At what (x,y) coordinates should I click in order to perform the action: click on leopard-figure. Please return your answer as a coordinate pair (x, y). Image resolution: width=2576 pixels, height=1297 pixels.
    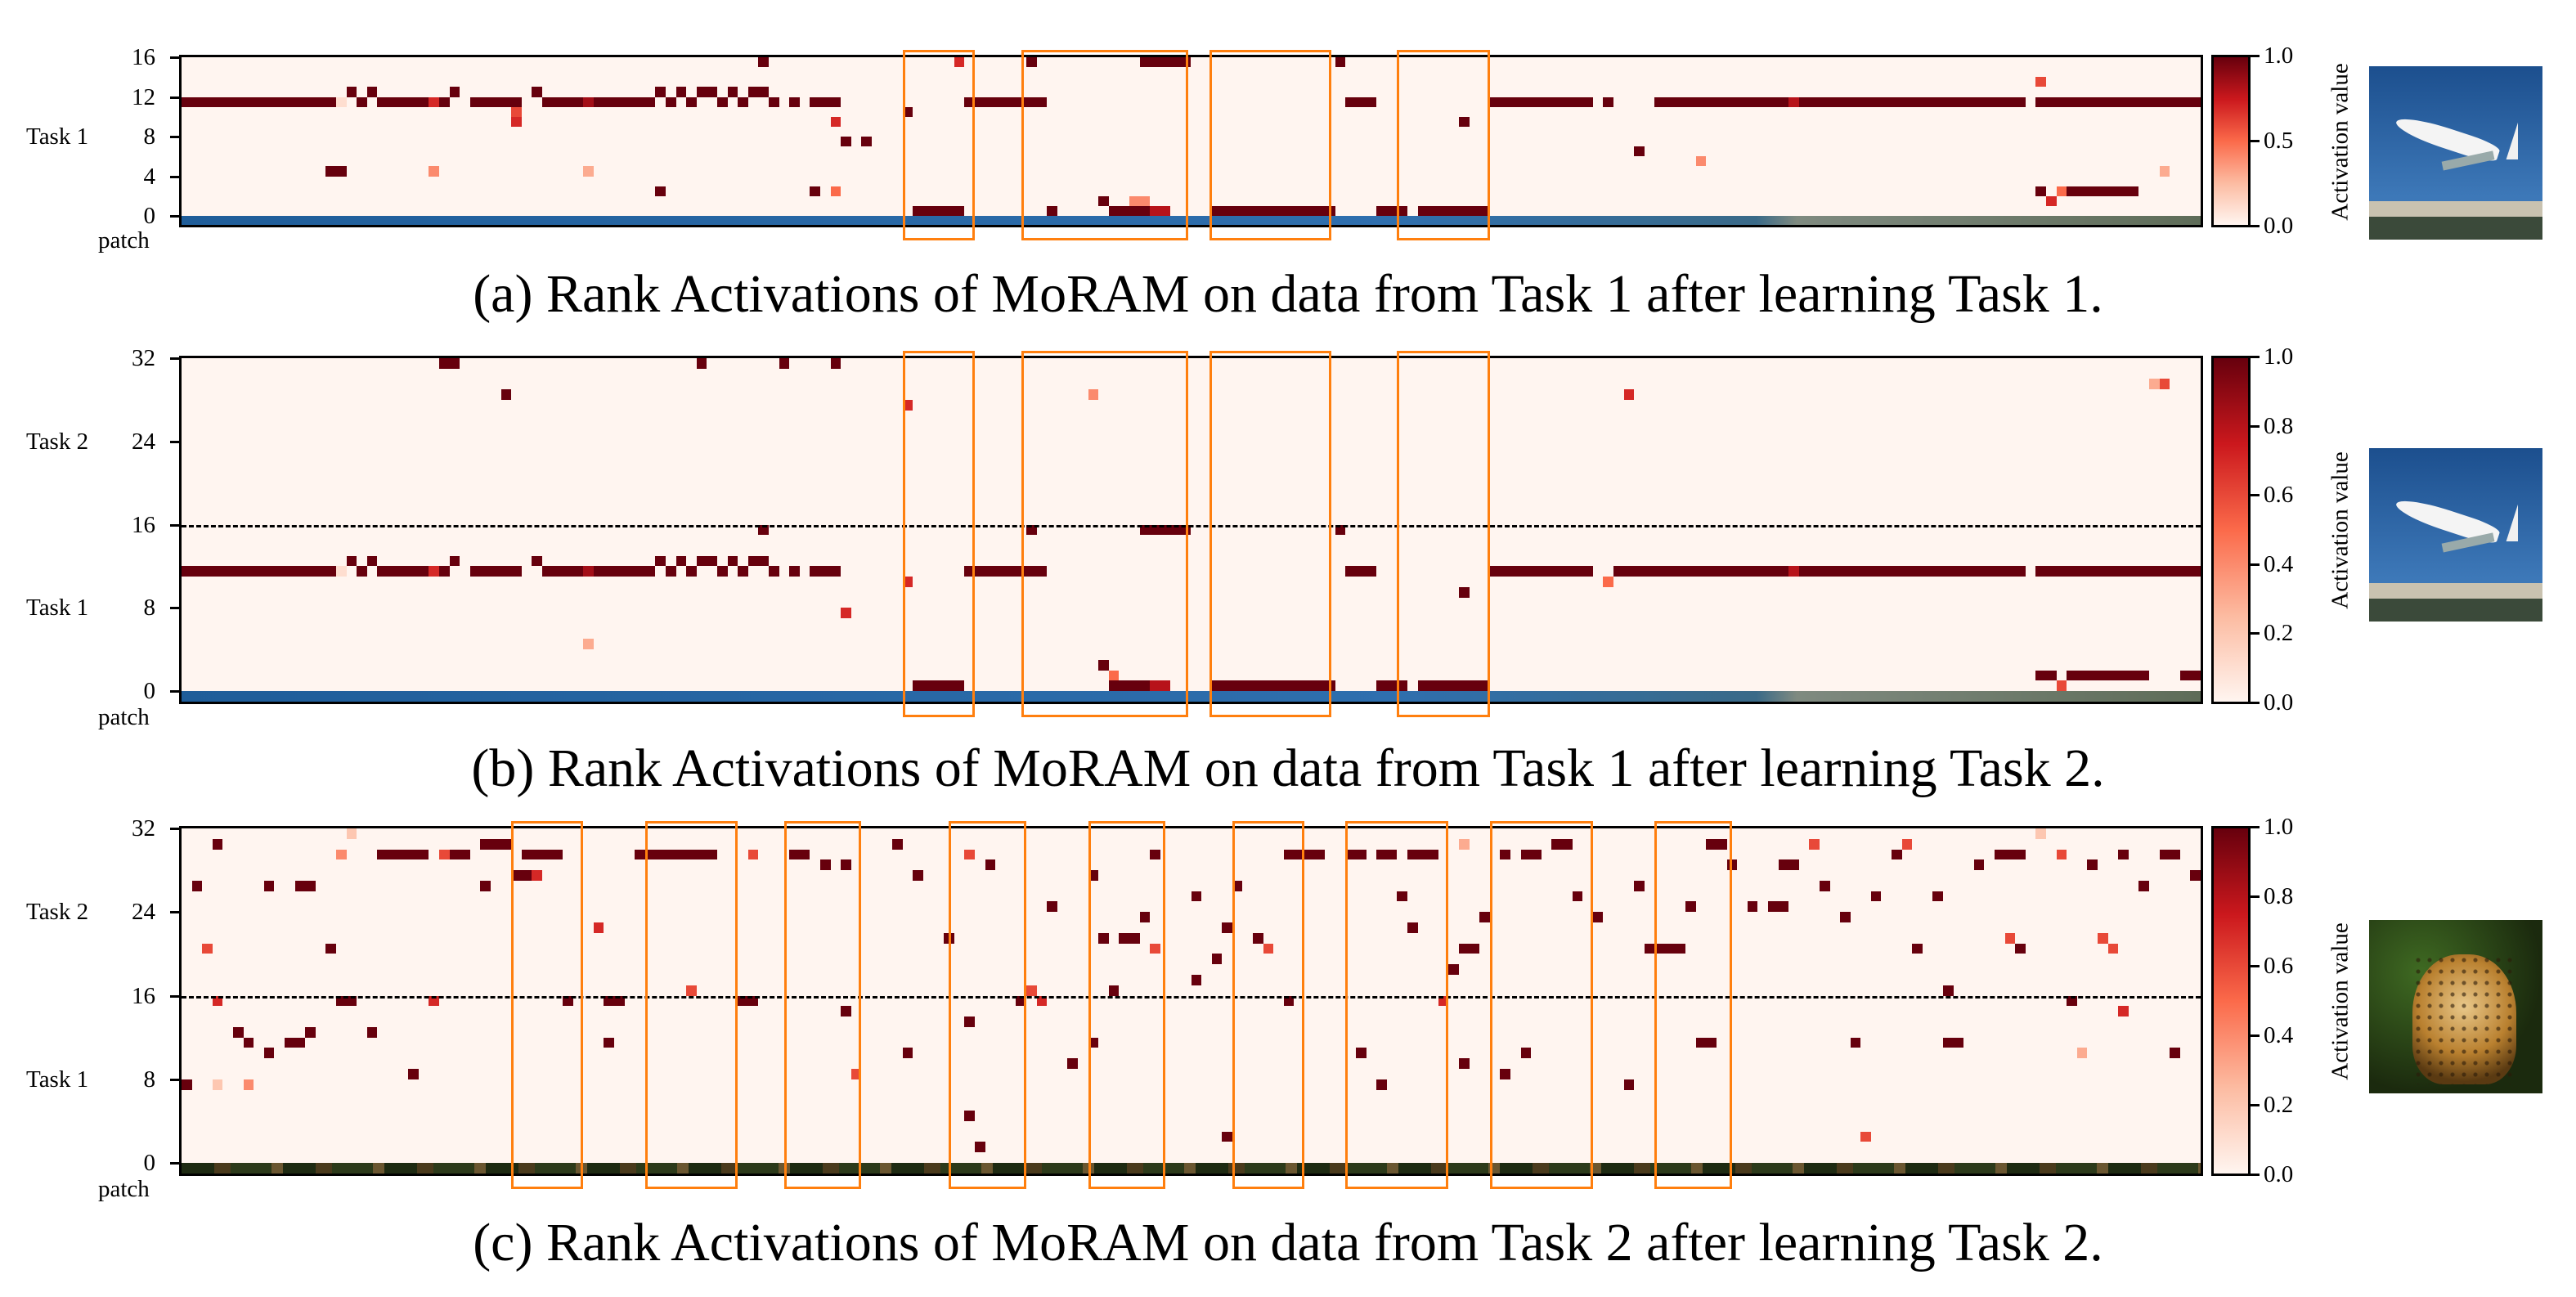
    Looking at the image, I should click on (2465, 1019).